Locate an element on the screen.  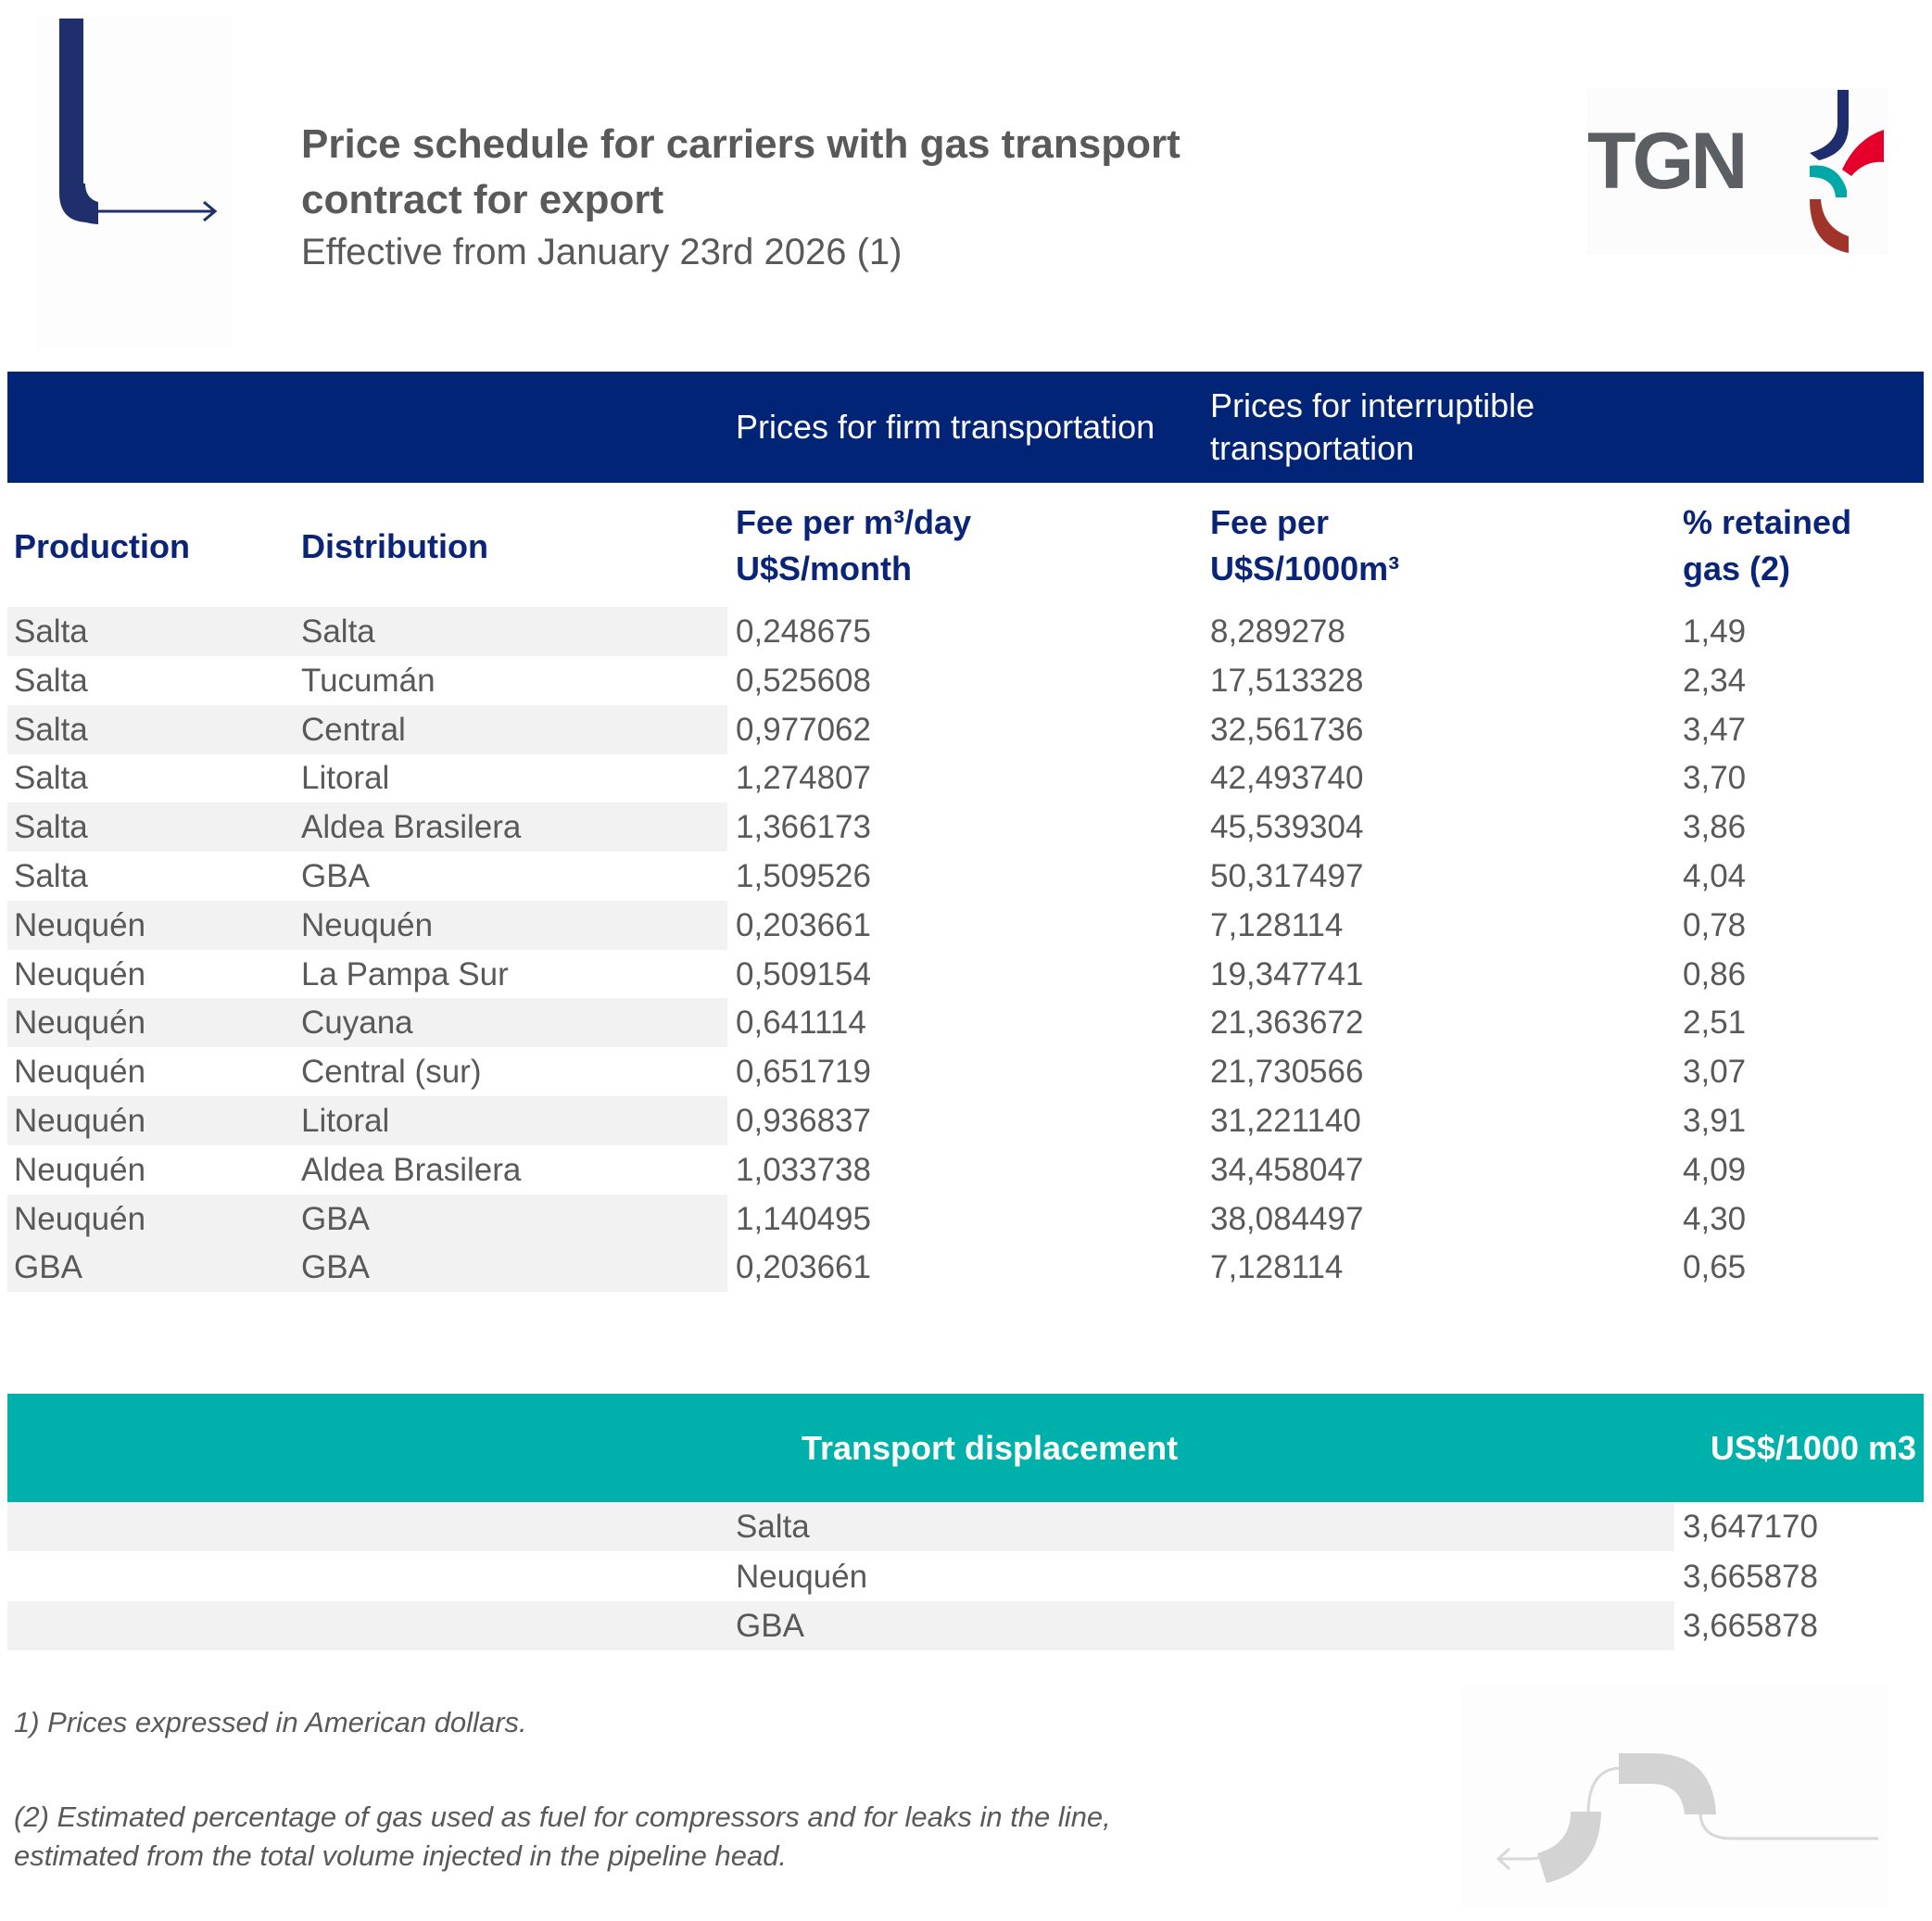
table-row: Salta Litoral 1,274807 42,493740 3,70 is located at coordinates (965, 778).